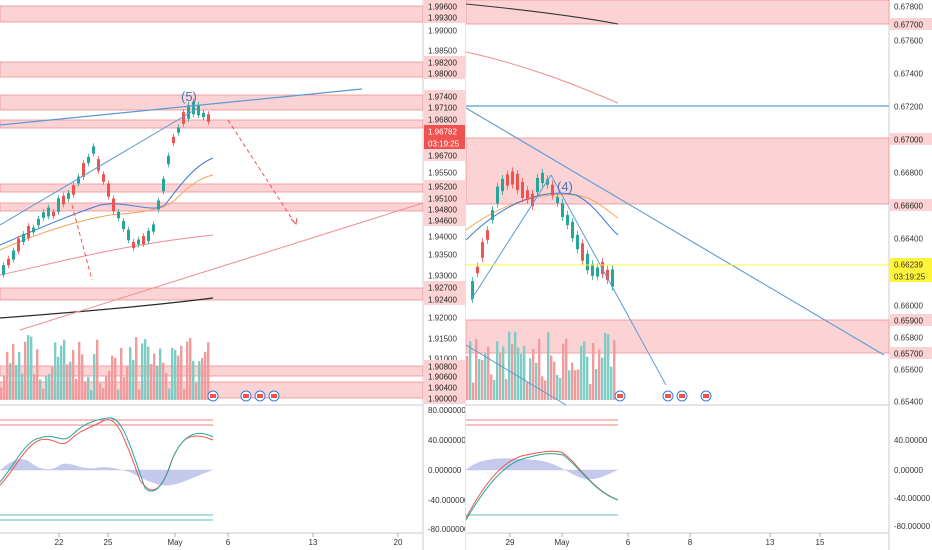  What do you see at coordinates (447, 410) in the screenshot?
I see `left-osc-label: 80.000000` at bounding box center [447, 410].